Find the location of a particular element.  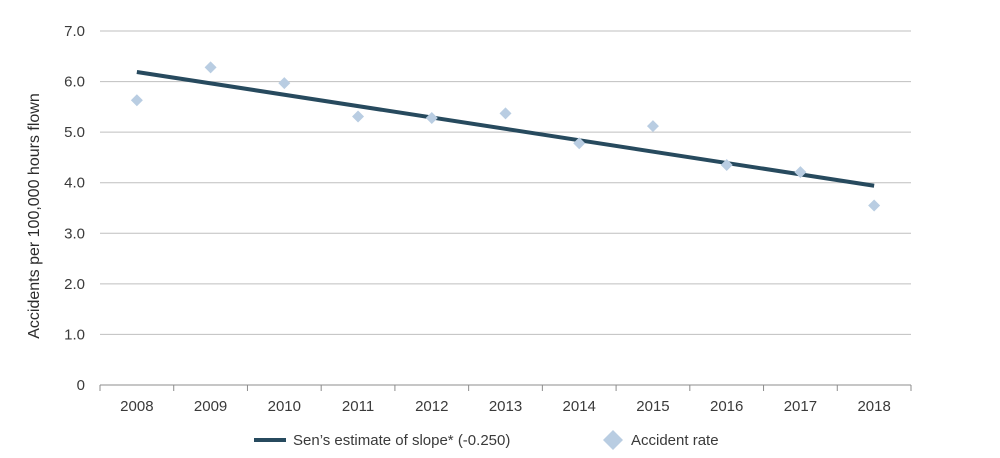

x-tick-label: 2009 is located at coordinates (210, 406).